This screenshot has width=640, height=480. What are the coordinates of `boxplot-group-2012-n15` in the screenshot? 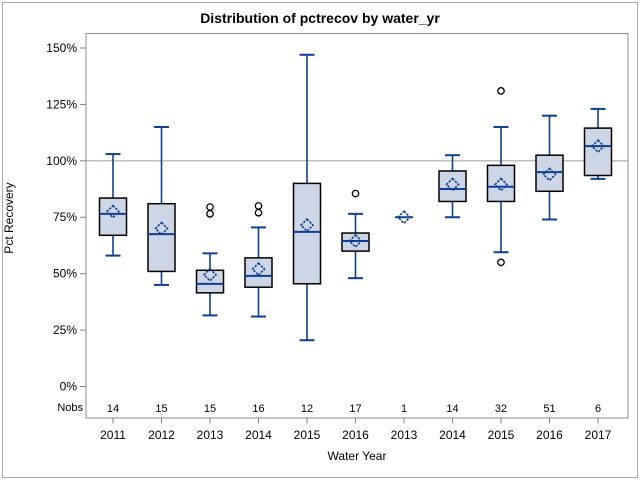 It's located at (161, 205).